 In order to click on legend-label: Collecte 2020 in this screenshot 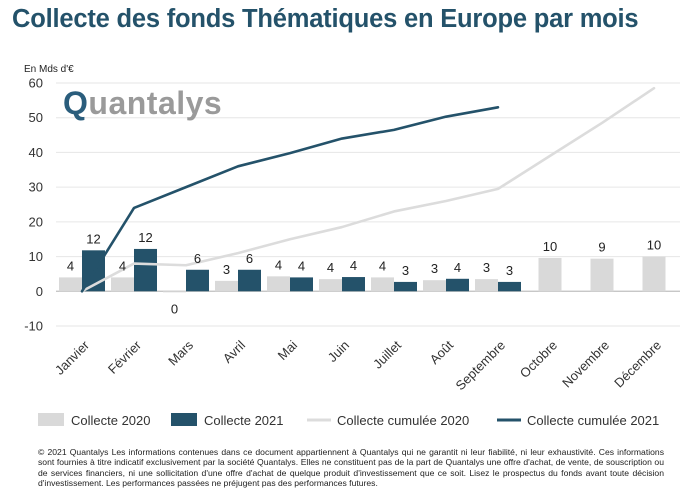, I will do `click(111, 420)`.